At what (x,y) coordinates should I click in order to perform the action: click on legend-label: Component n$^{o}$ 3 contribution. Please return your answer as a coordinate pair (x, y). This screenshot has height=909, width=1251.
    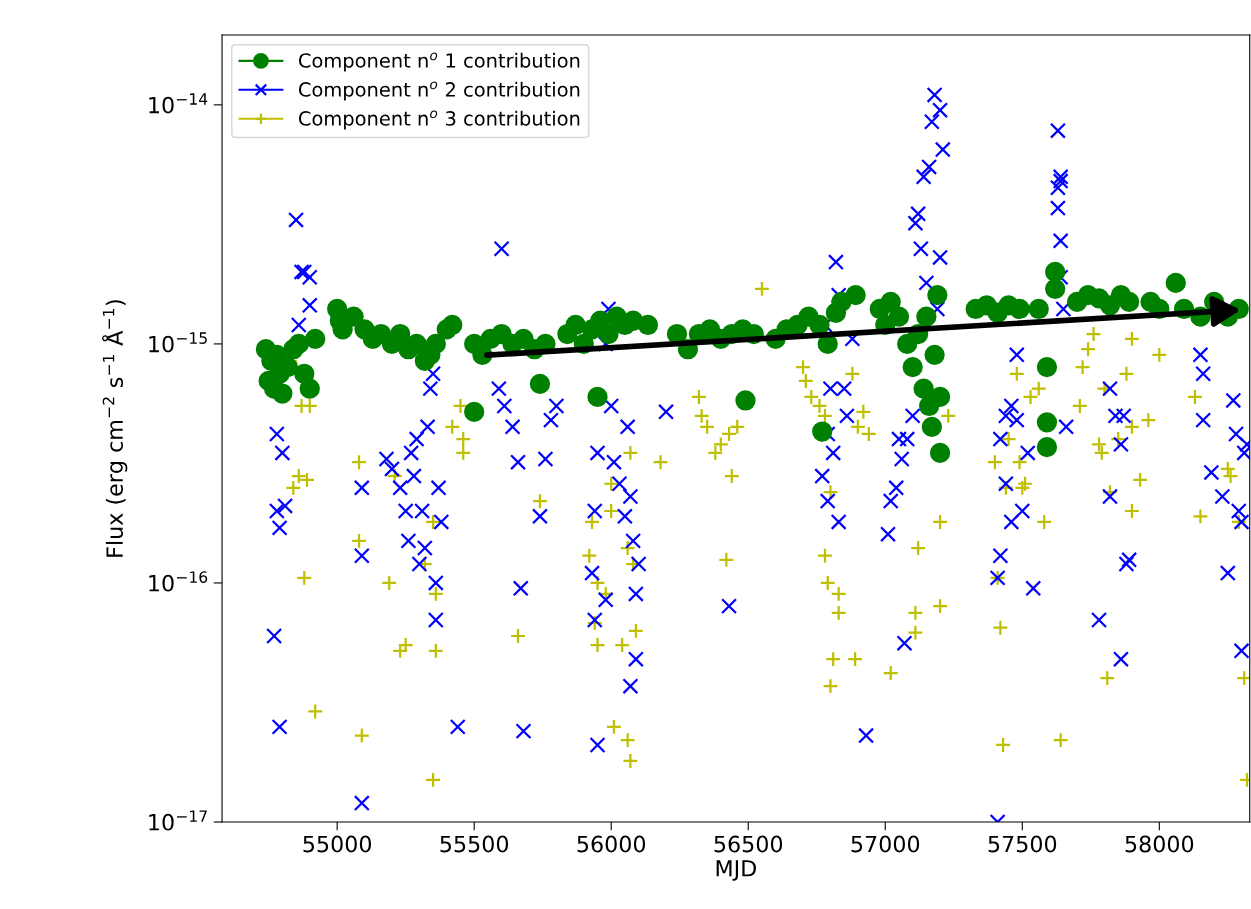
    Looking at the image, I should click on (439, 120).